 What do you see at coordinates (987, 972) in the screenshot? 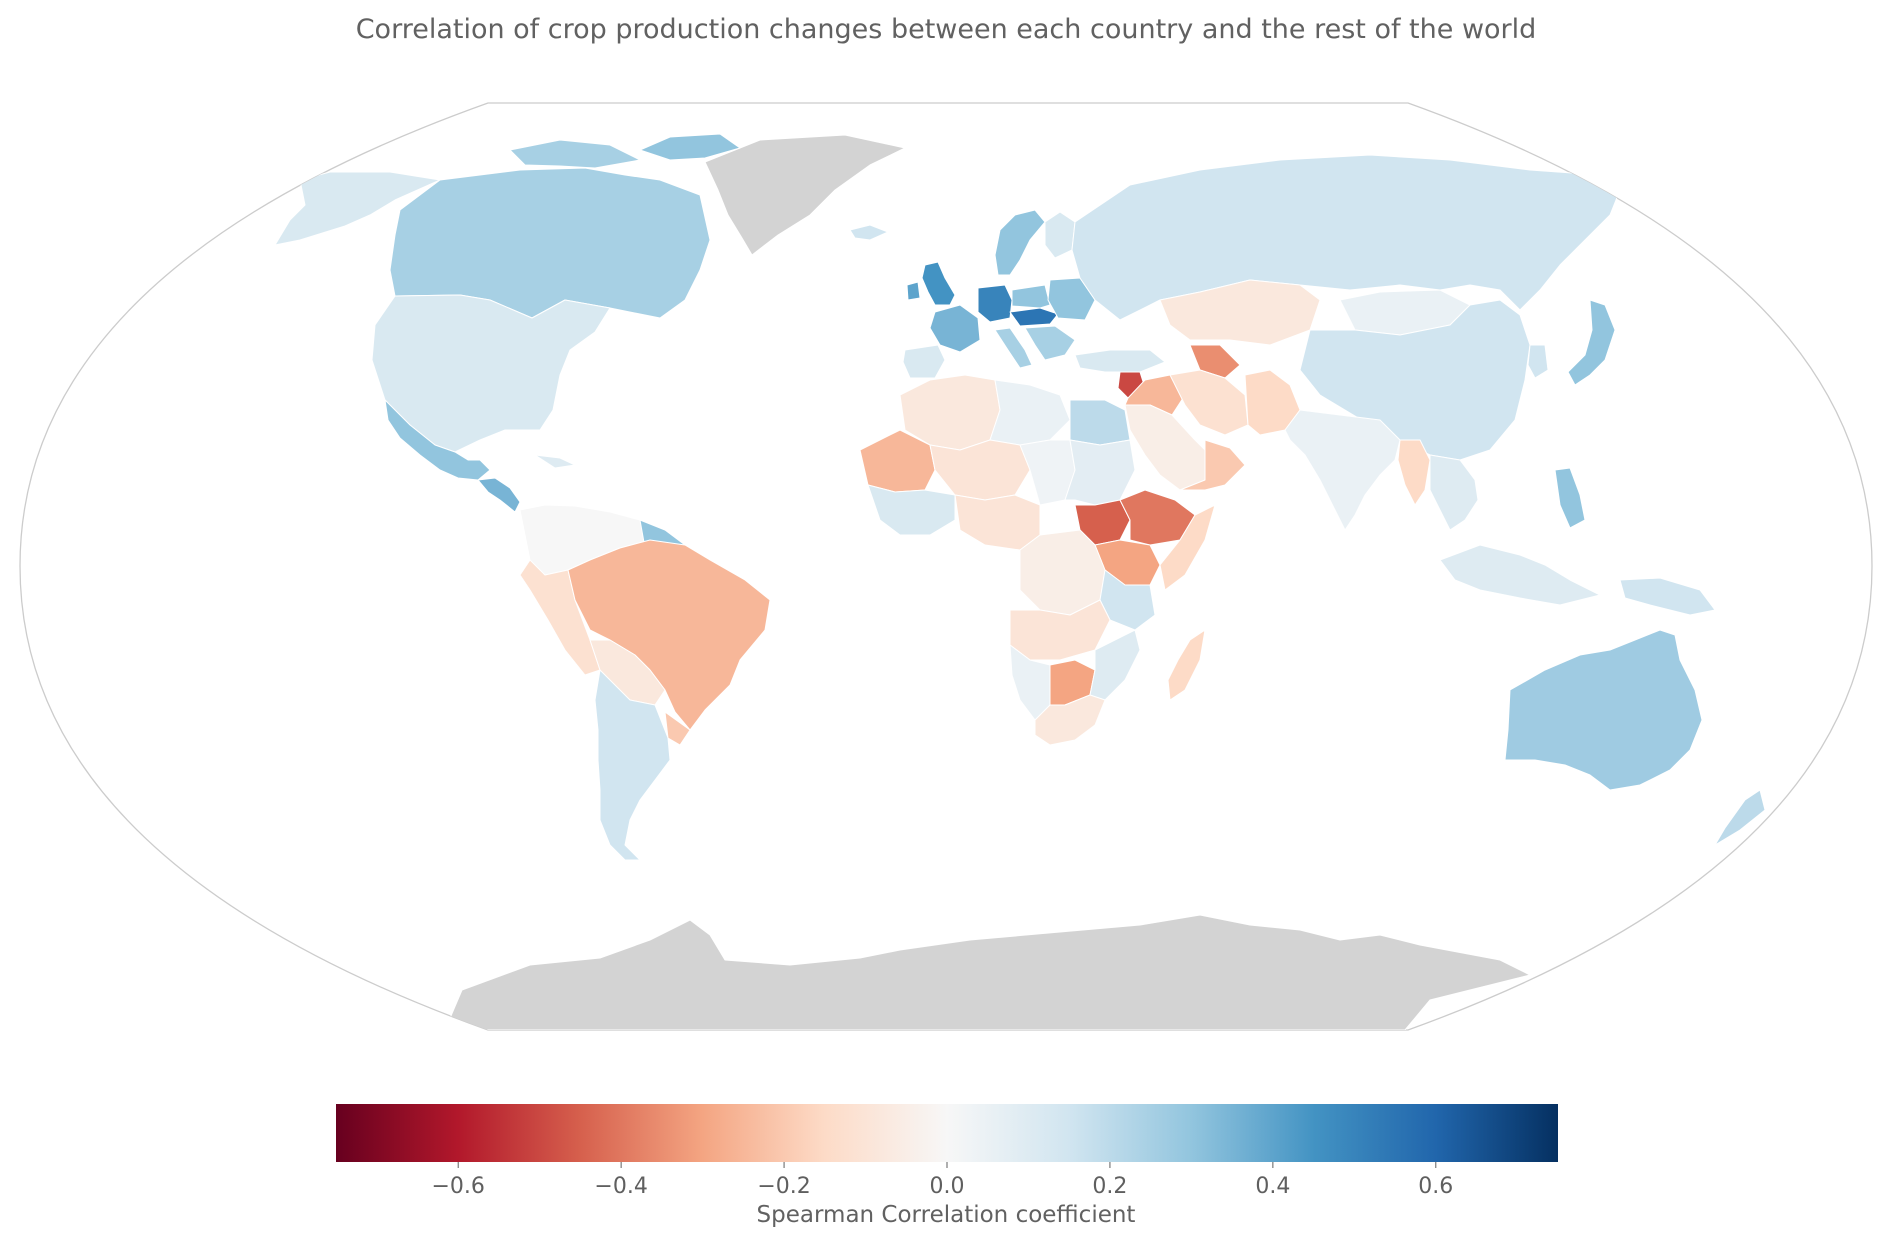
I see `region-antarctica` at bounding box center [987, 972].